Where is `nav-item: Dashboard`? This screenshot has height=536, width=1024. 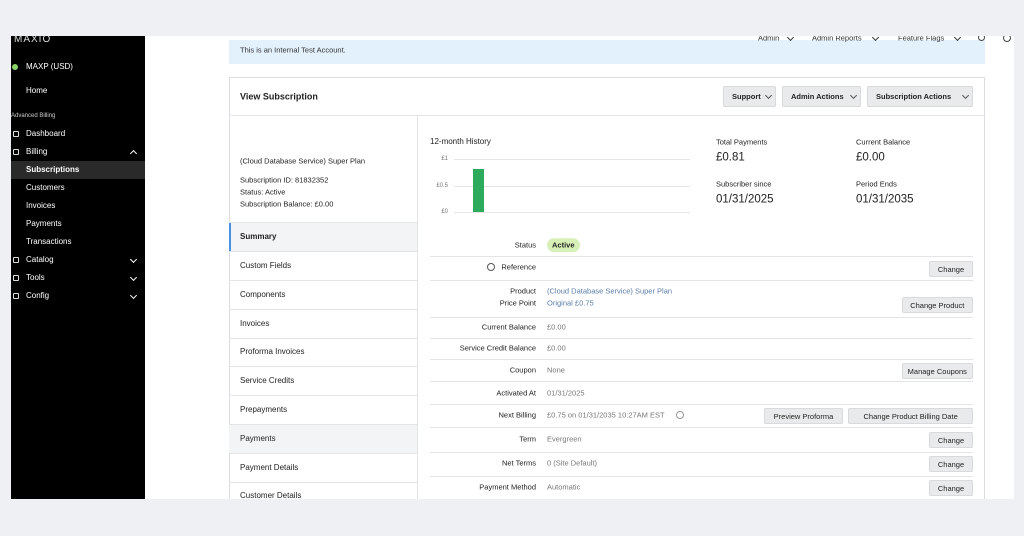 nav-item: Dashboard is located at coordinates (46, 133).